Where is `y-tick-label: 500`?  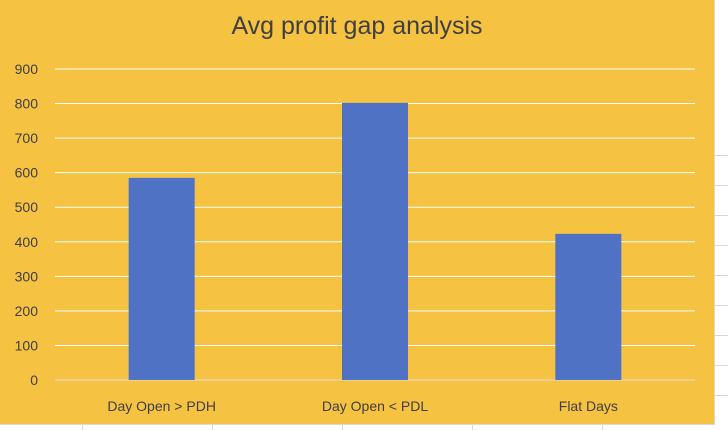
y-tick-label: 500 is located at coordinates (27, 207).